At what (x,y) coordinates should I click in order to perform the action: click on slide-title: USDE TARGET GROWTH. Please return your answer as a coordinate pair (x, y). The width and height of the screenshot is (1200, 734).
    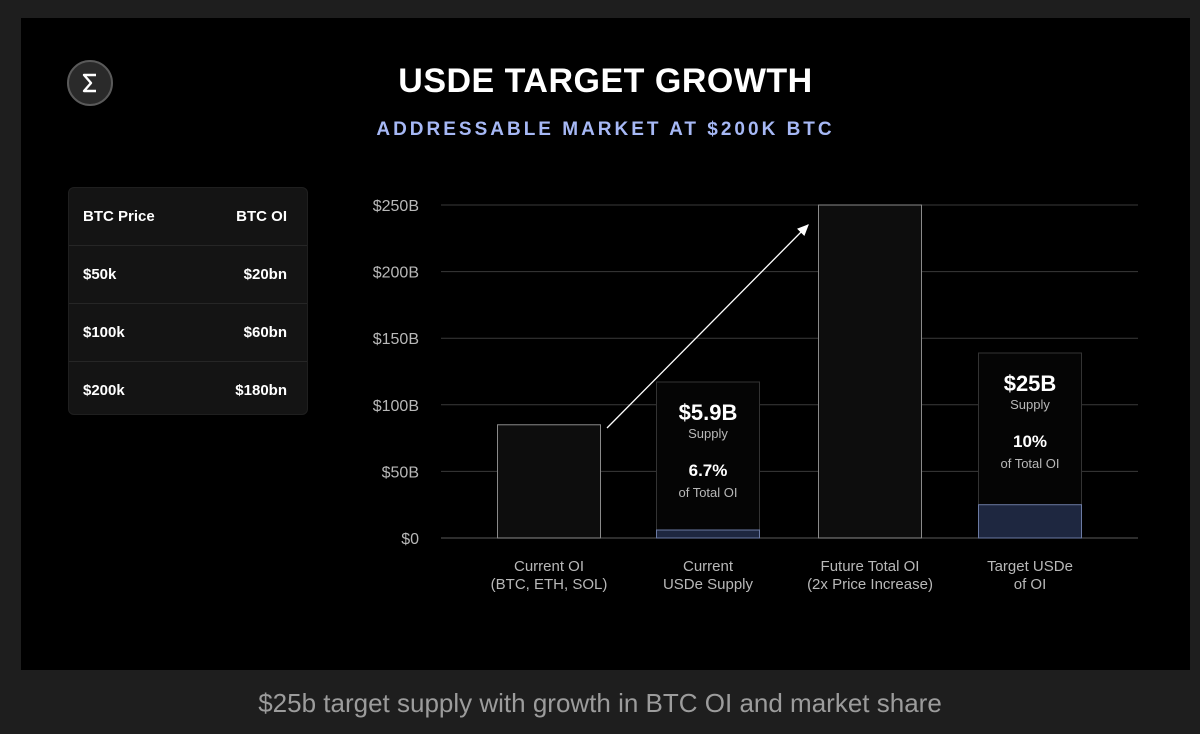
    Looking at the image, I should click on (605, 81).